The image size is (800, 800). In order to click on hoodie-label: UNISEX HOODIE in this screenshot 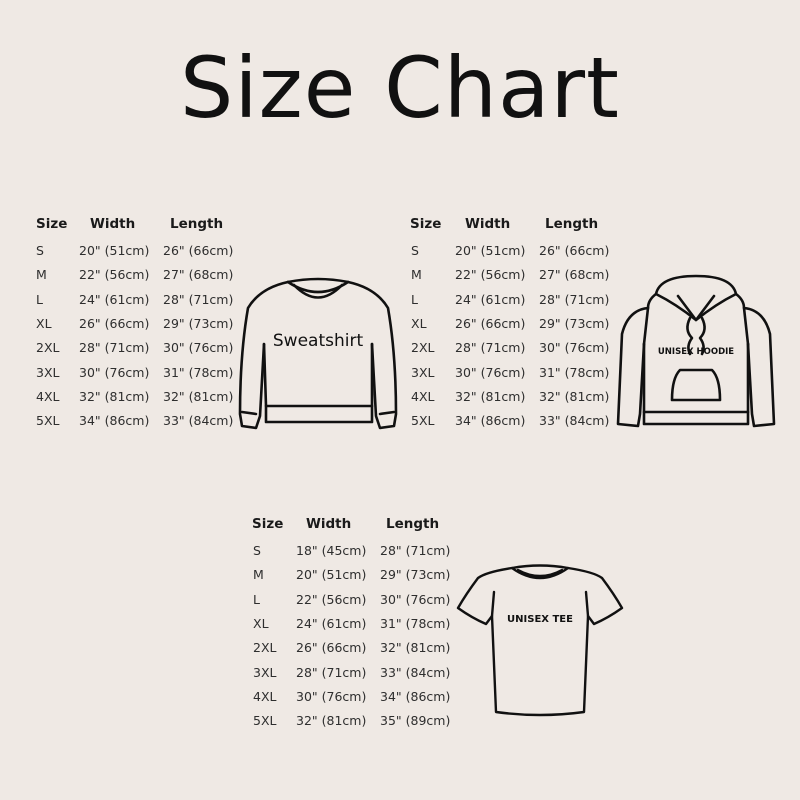, I will do `click(696, 352)`.